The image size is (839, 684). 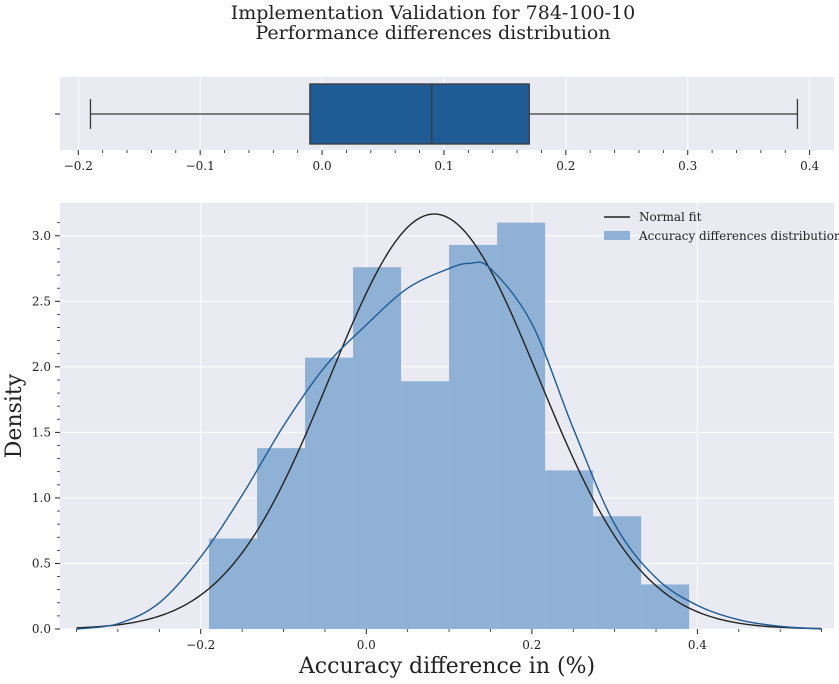 I want to click on legend-distribution-swatch, so click(x=617, y=235).